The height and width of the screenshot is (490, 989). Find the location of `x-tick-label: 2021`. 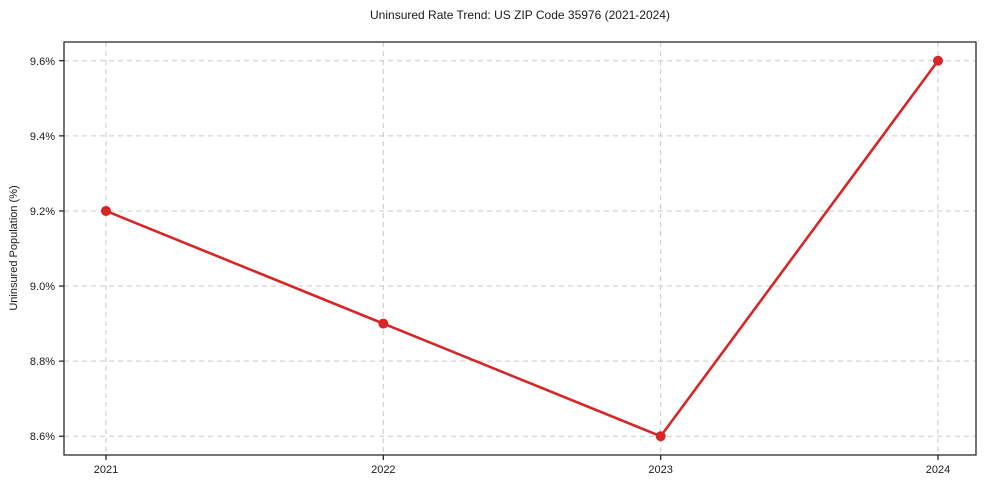

x-tick-label: 2021 is located at coordinates (106, 470).